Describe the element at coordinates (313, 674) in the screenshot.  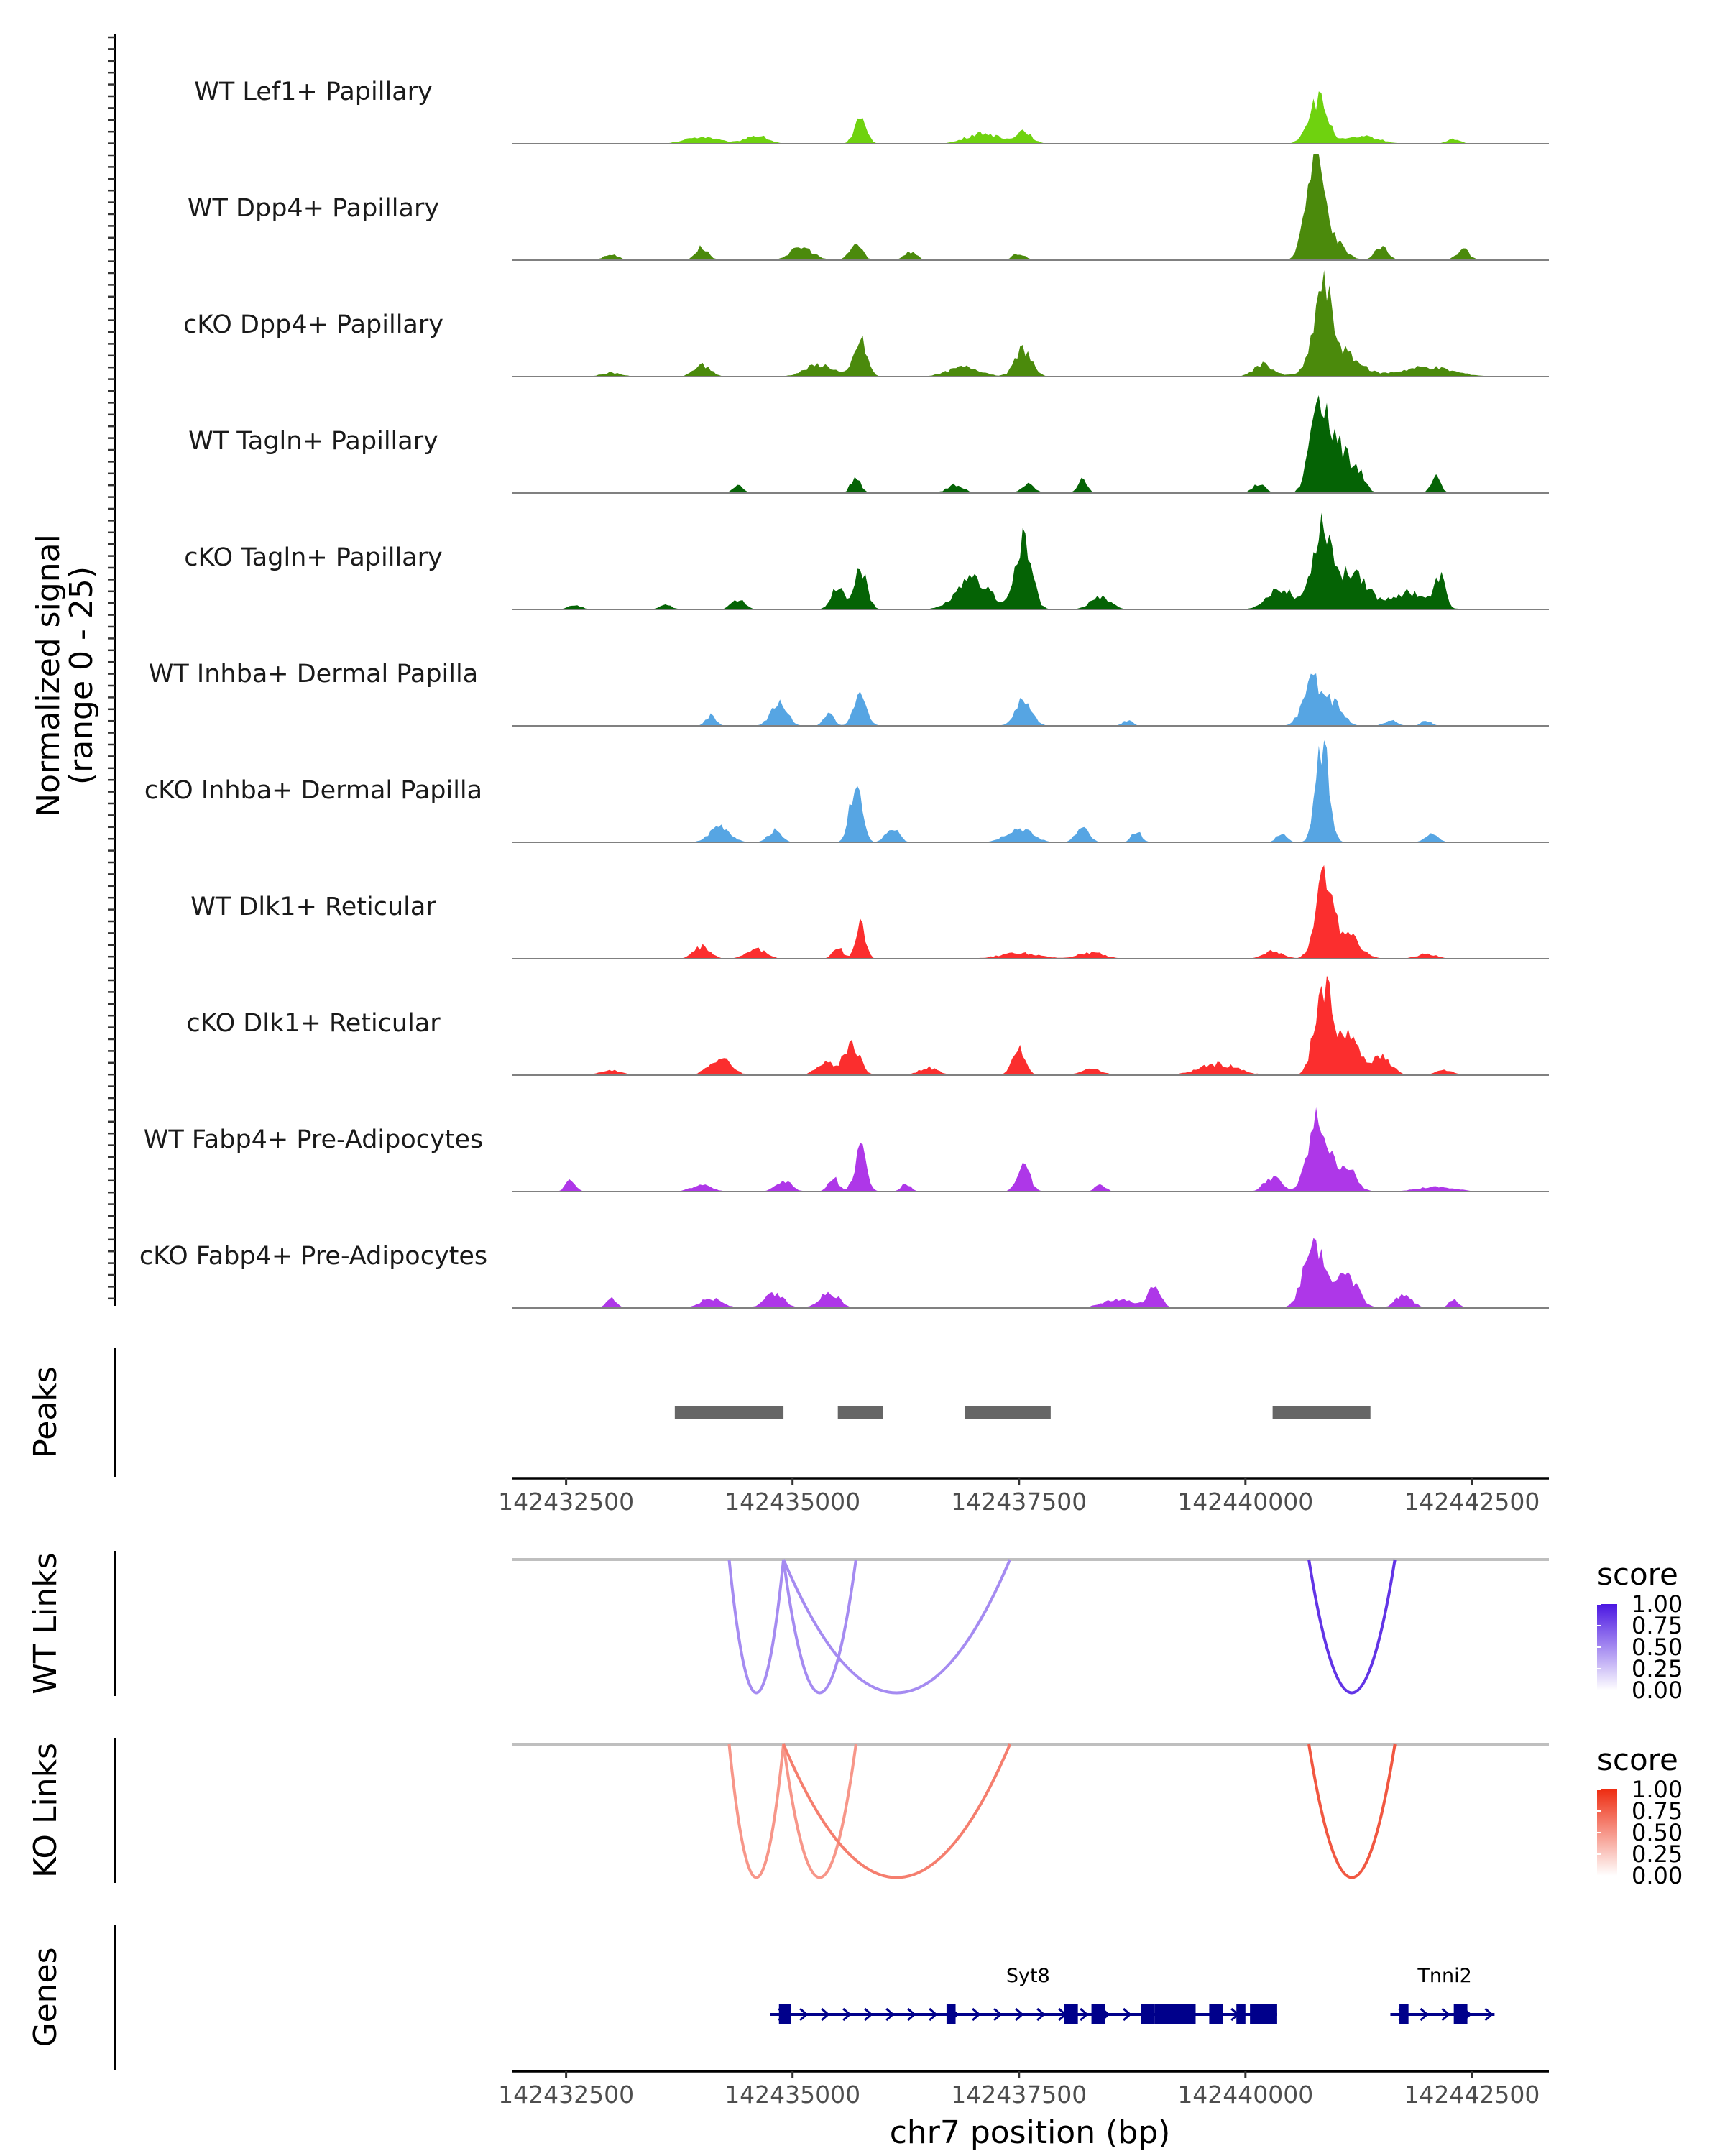
I see `coverage-track-label: WT Inhba+ Dermal Papilla` at that location.